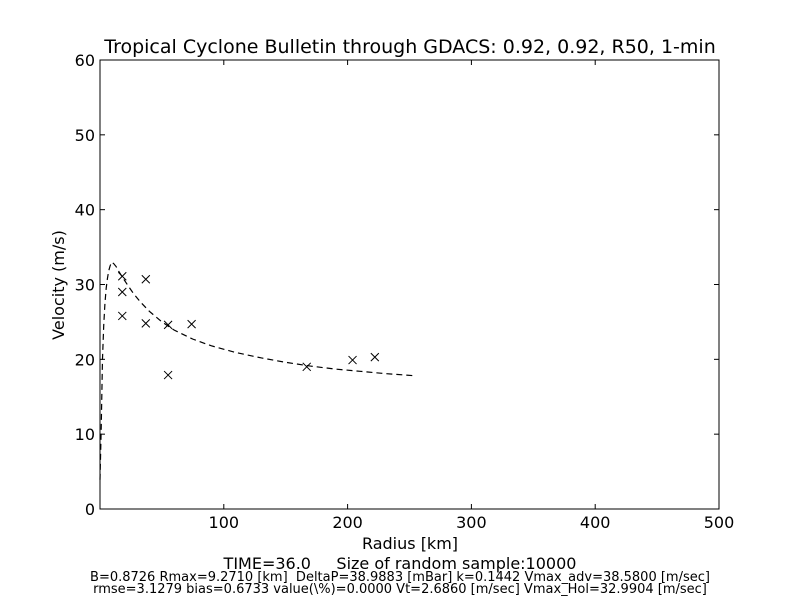  What do you see at coordinates (257, 370) in the screenshot?
I see `profile-line` at bounding box center [257, 370].